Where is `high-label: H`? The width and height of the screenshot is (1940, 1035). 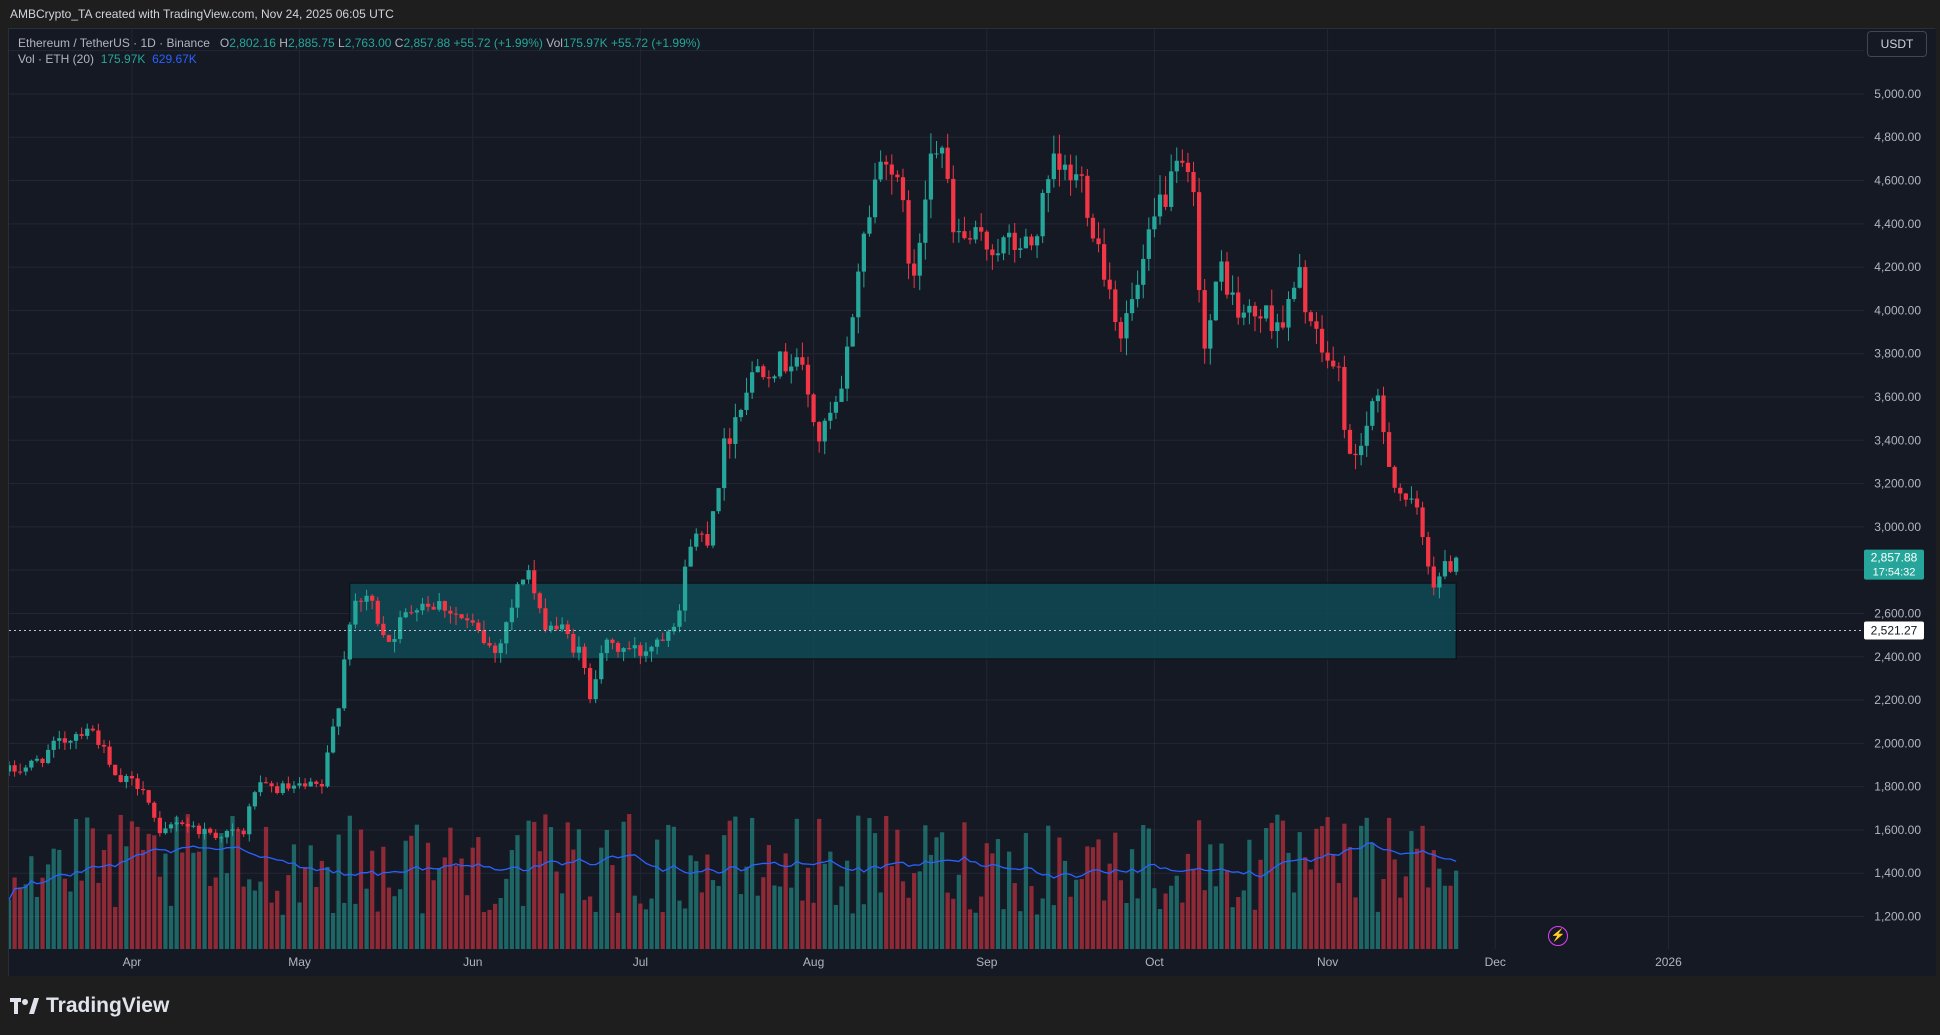 high-label: H is located at coordinates (283, 43).